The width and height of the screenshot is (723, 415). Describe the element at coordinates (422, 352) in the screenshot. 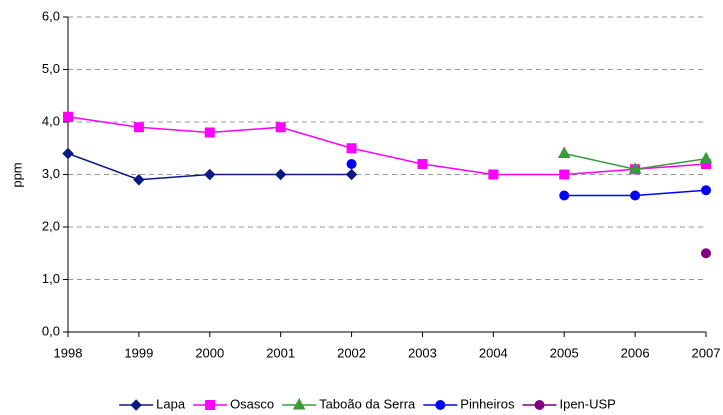

I see `x-tick-label: 2003` at that location.